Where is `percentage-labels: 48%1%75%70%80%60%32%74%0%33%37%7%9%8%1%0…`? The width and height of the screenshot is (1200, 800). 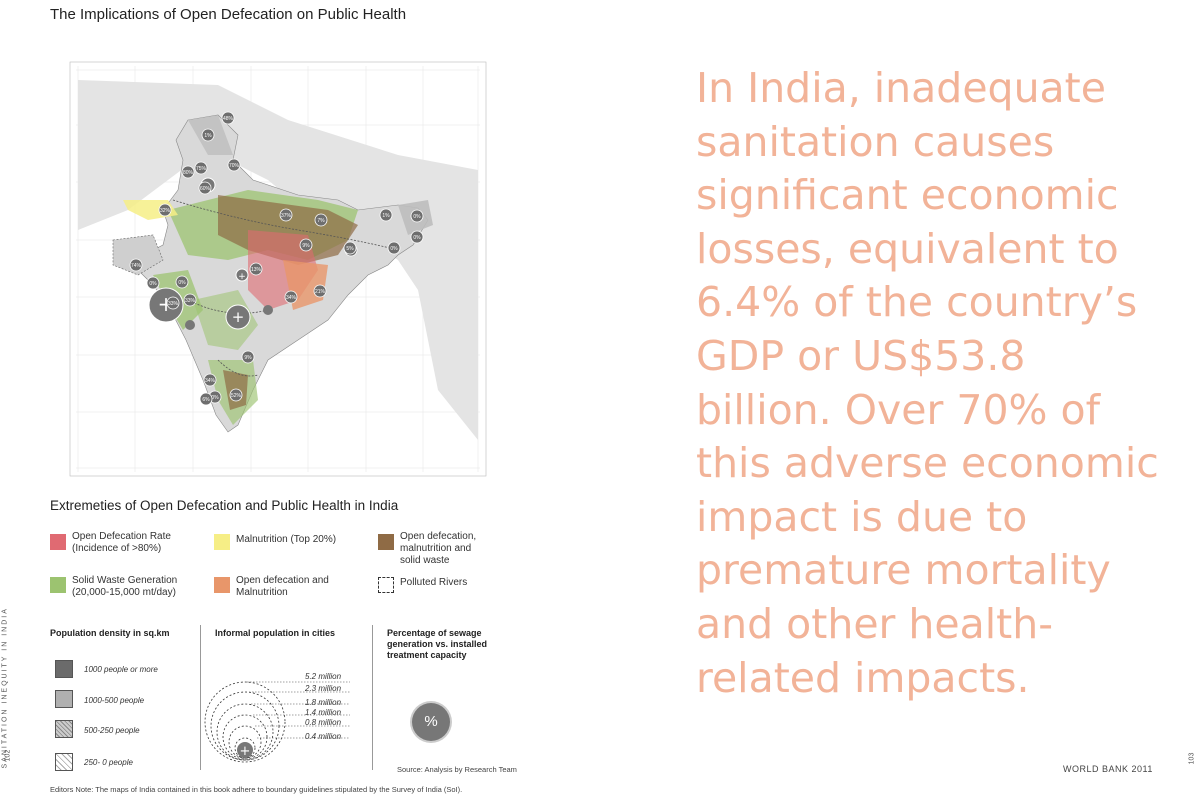 percentage-labels: 48%1%75%70%80%60%32%74%0%33%37%7%9%8%1%0… is located at coordinates (276, 258).